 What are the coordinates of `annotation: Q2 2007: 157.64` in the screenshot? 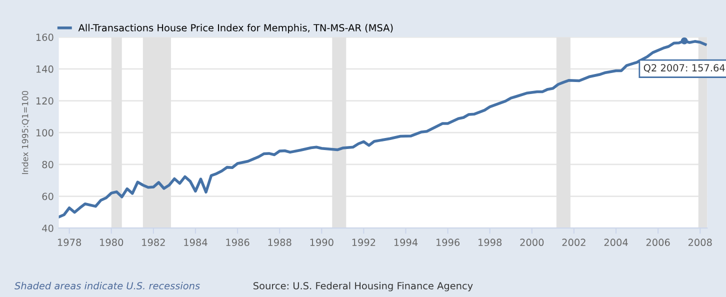 It's located at (684, 68).